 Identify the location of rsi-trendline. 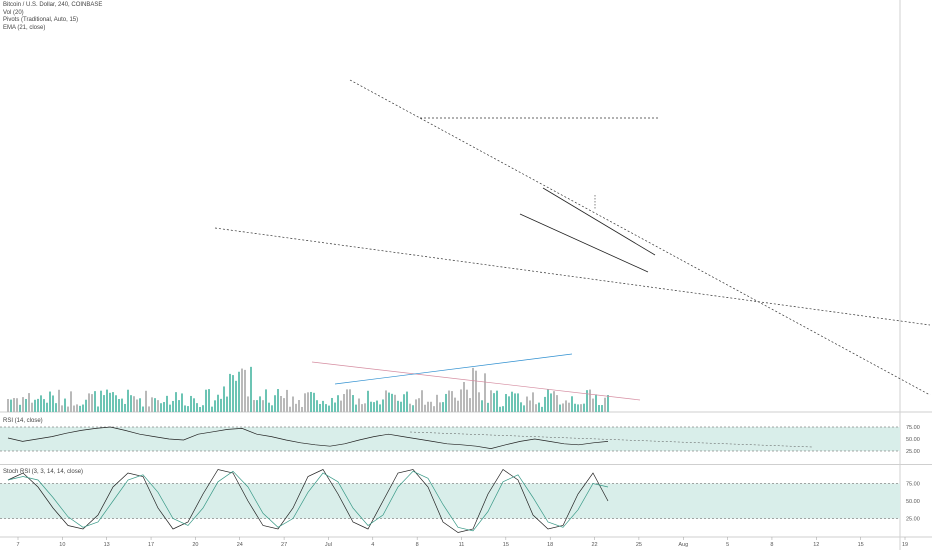
(611, 439).